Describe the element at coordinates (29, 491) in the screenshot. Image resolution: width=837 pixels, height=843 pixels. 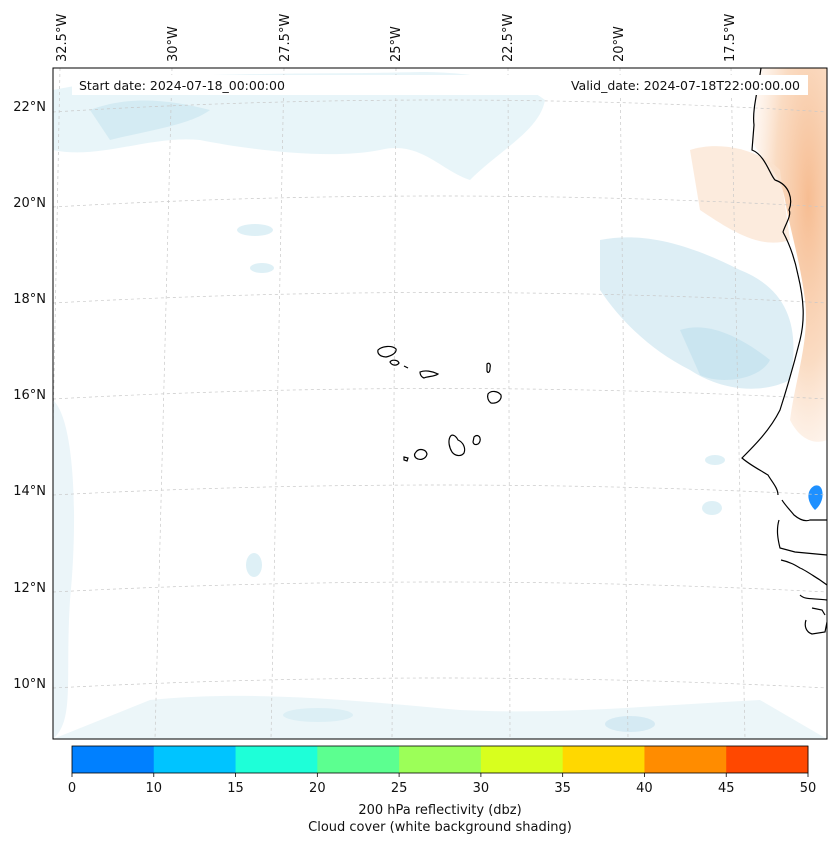
I see `lat-label: 14°N` at that location.